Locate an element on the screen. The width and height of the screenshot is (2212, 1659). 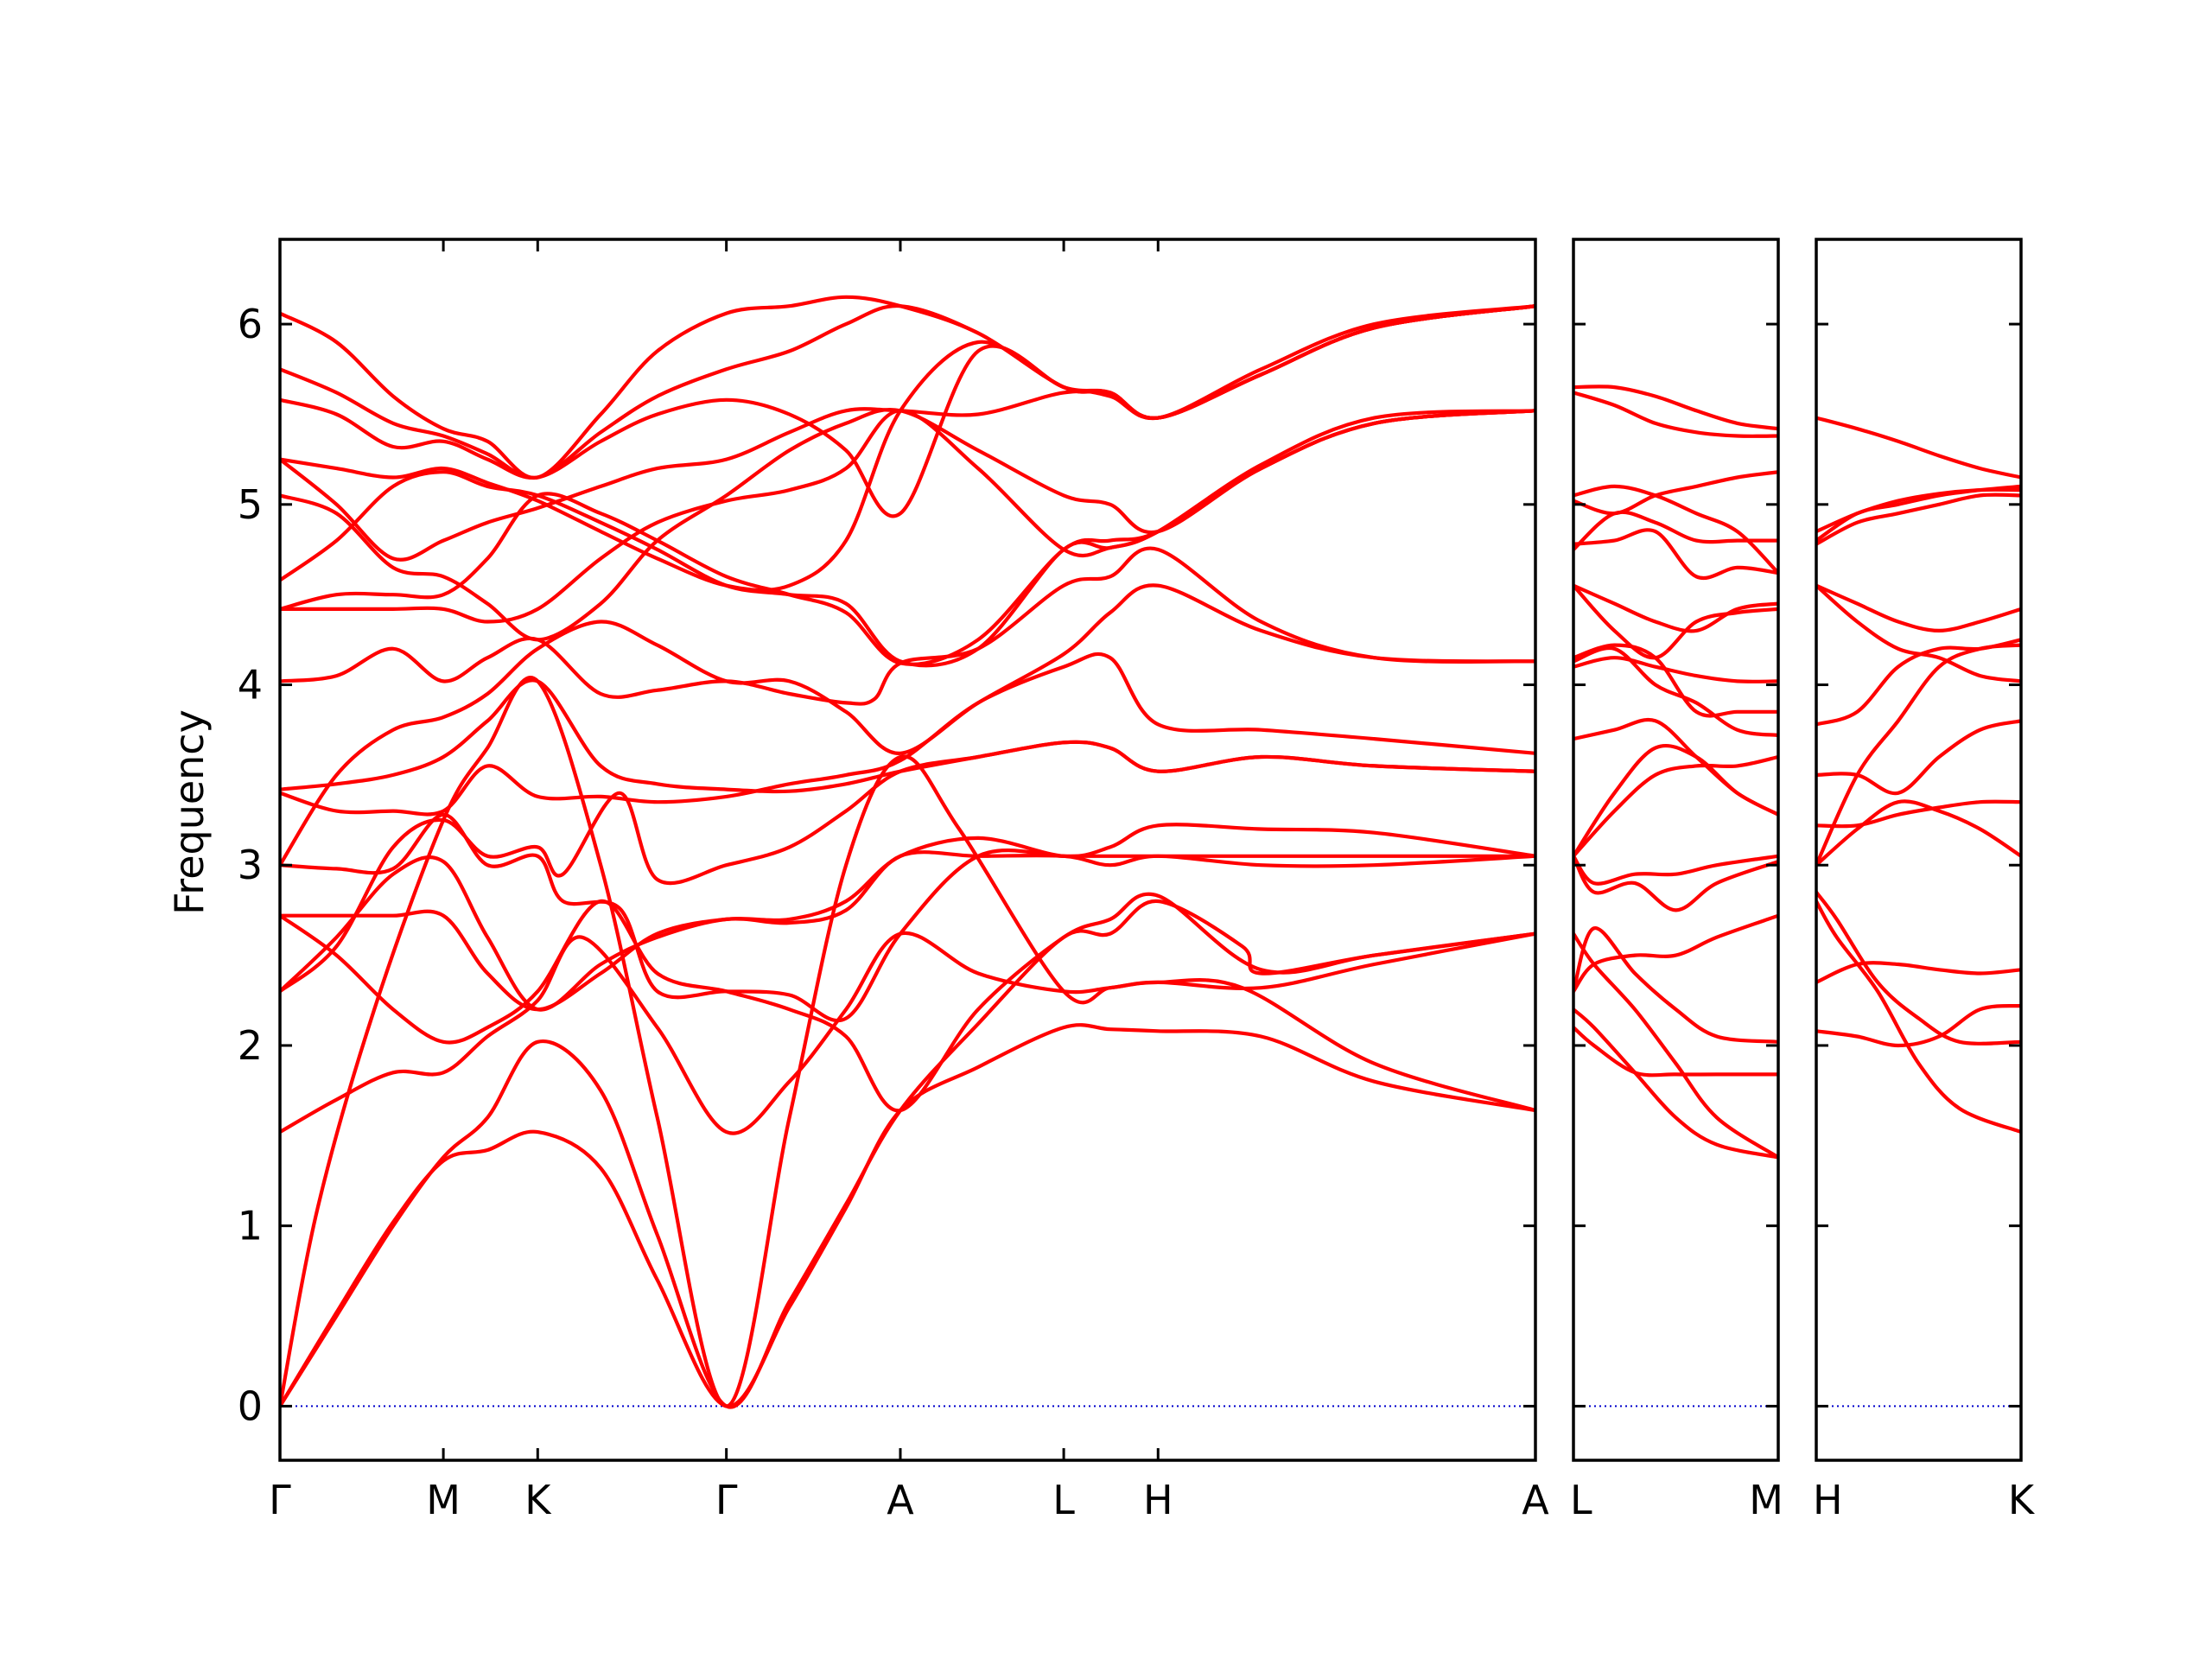
band-b17 is located at coordinates (907, 525).